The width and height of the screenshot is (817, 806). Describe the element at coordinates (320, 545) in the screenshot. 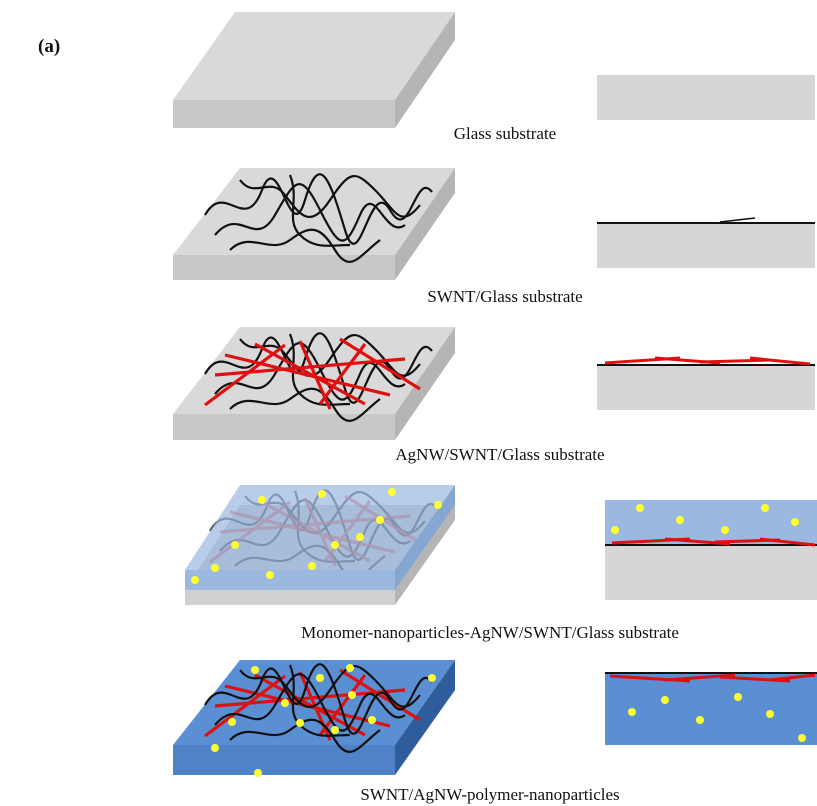

I see `monomer-slab` at that location.